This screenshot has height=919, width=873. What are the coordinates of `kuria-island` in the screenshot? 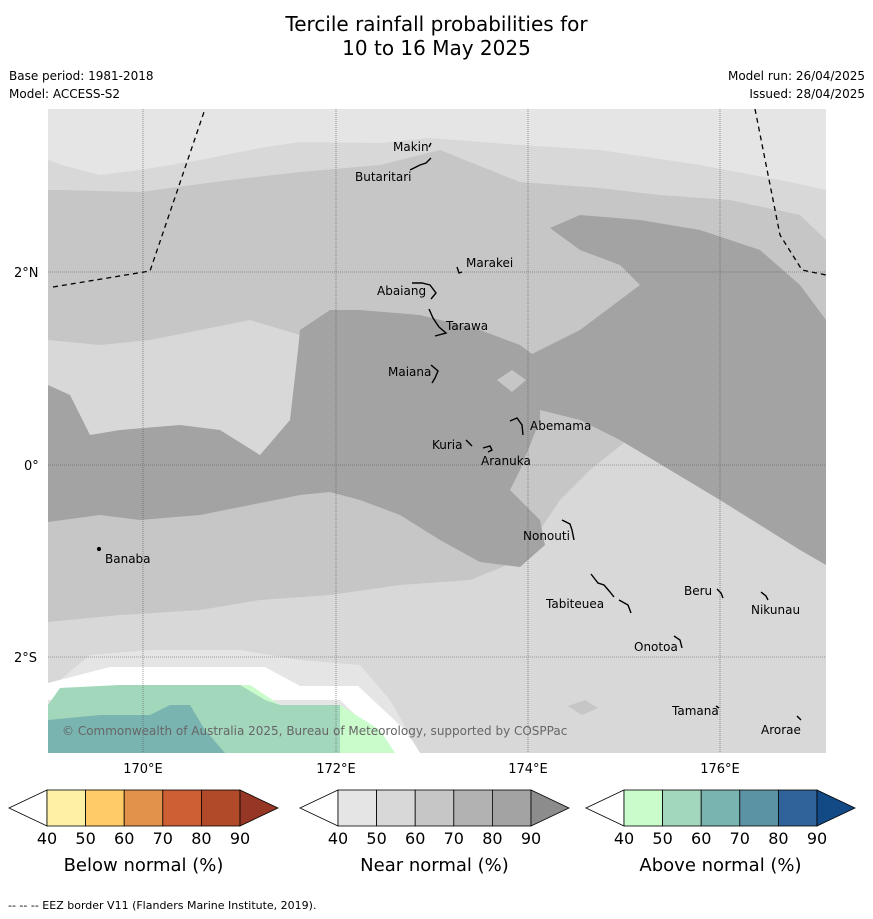 It's located at (469, 443).